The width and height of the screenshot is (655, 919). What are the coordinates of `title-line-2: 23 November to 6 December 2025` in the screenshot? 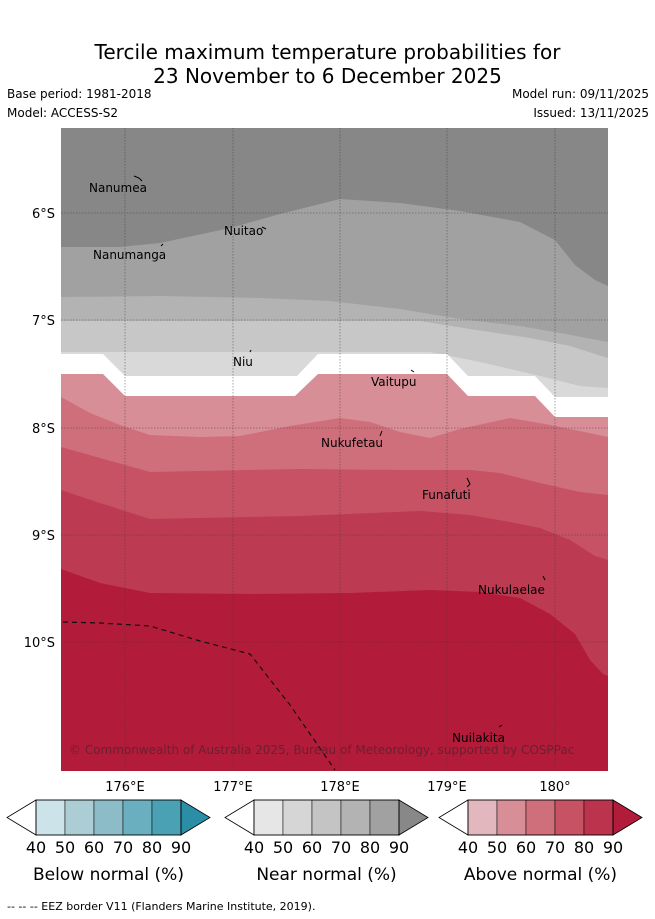 It's located at (327, 76).